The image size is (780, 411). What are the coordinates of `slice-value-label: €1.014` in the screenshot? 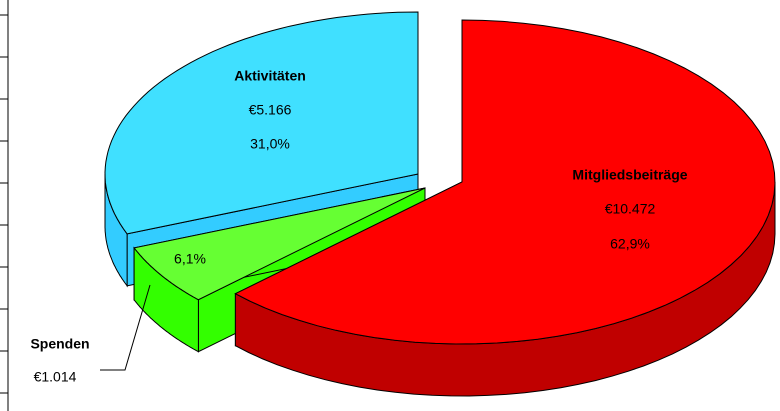 It's located at (55, 377).